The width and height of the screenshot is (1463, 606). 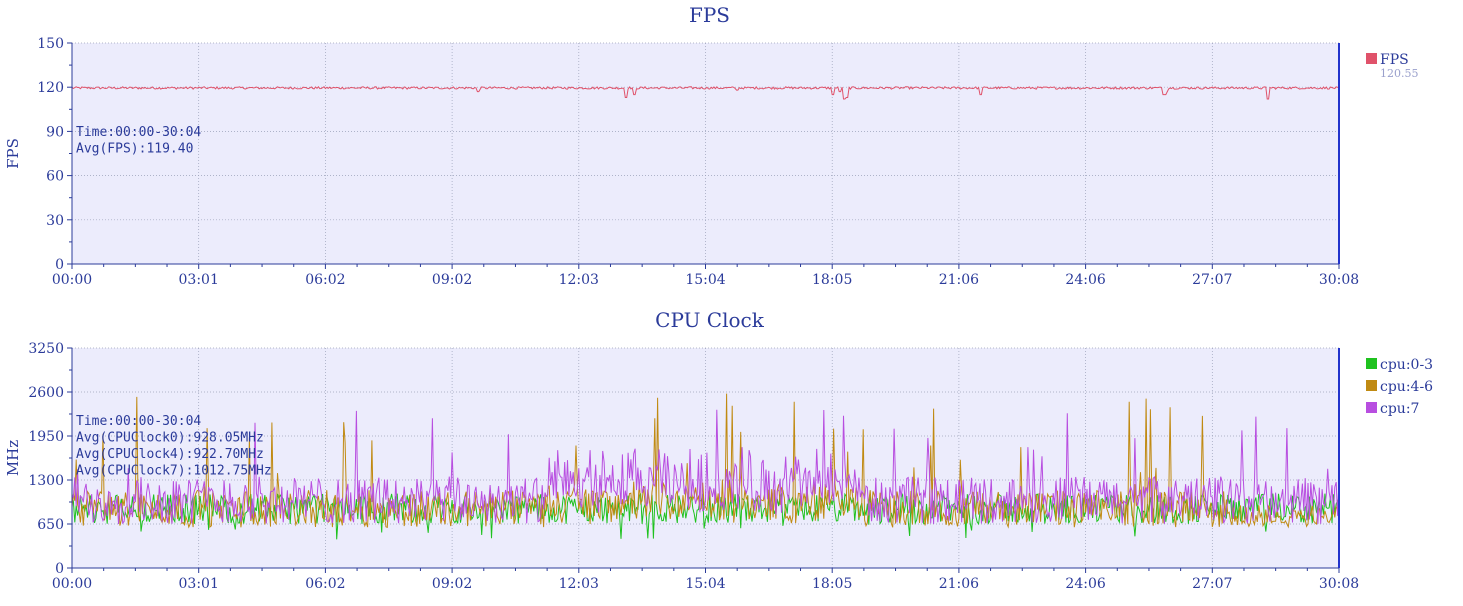 I want to click on annotation-text: Avg(CPUClock0):928.05MHz, so click(x=170, y=438).